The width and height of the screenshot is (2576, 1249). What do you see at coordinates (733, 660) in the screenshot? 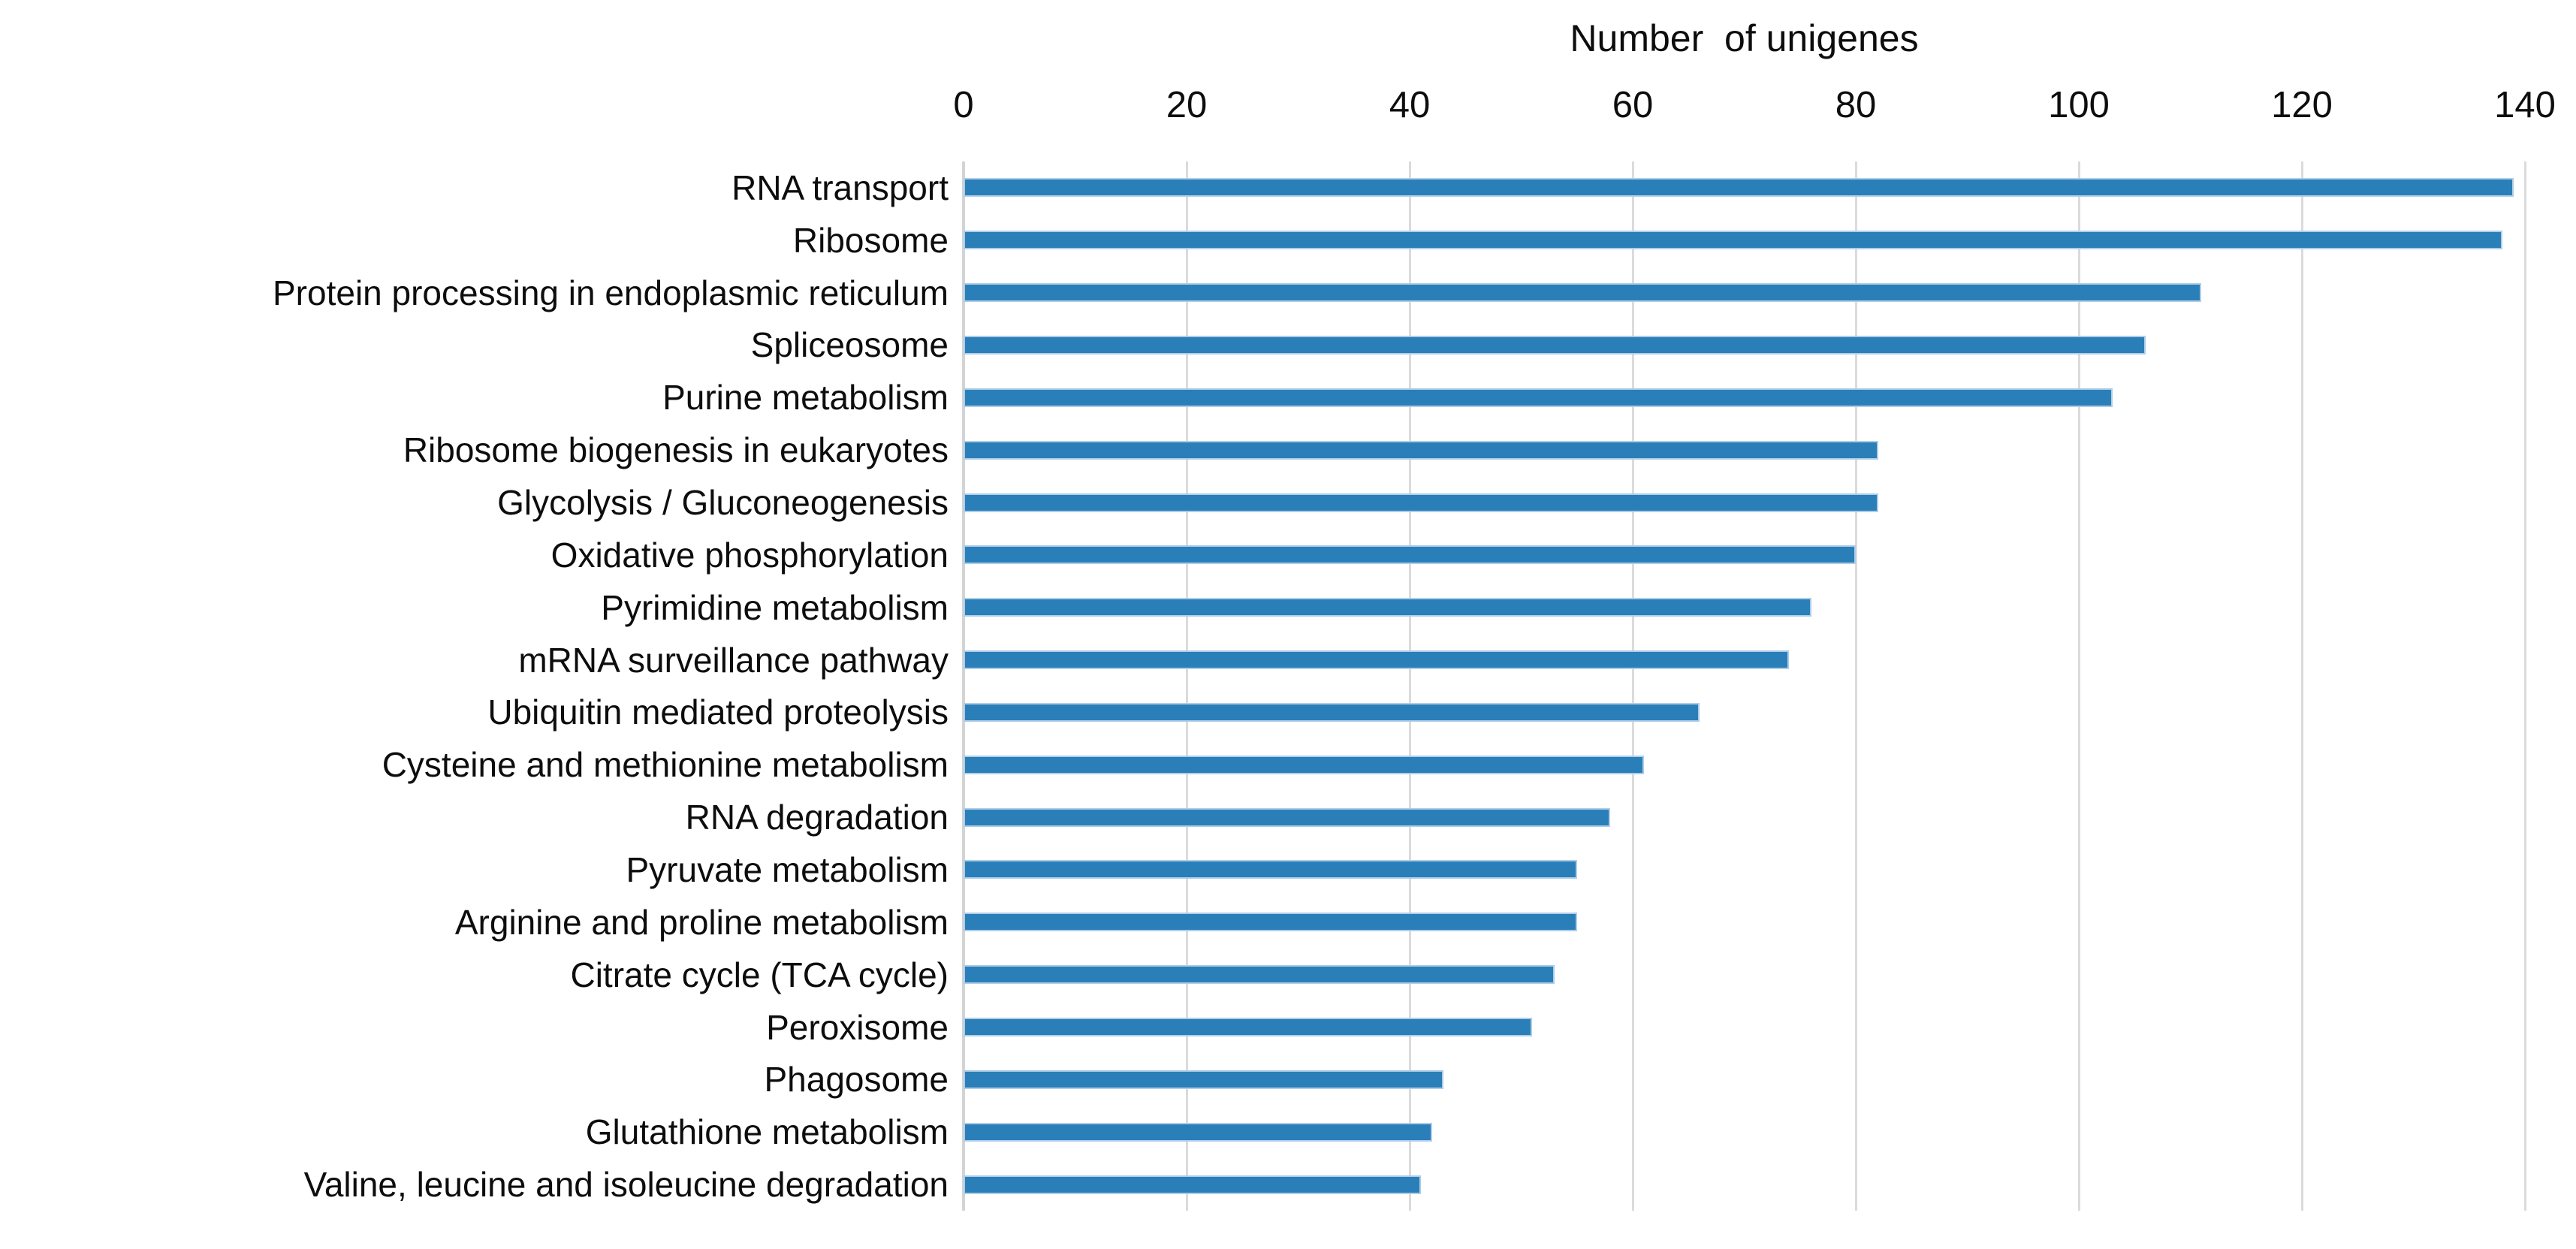
I see `category-label: mRNA surveillance pathway` at bounding box center [733, 660].